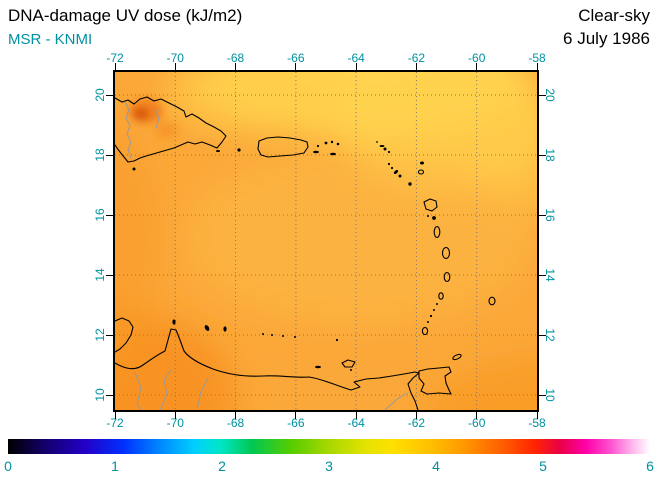 Image resolution: width=660 pixels, height=480 pixels. Describe the element at coordinates (650, 466) in the screenshot. I see `colorbar-tick-label: 6` at that location.